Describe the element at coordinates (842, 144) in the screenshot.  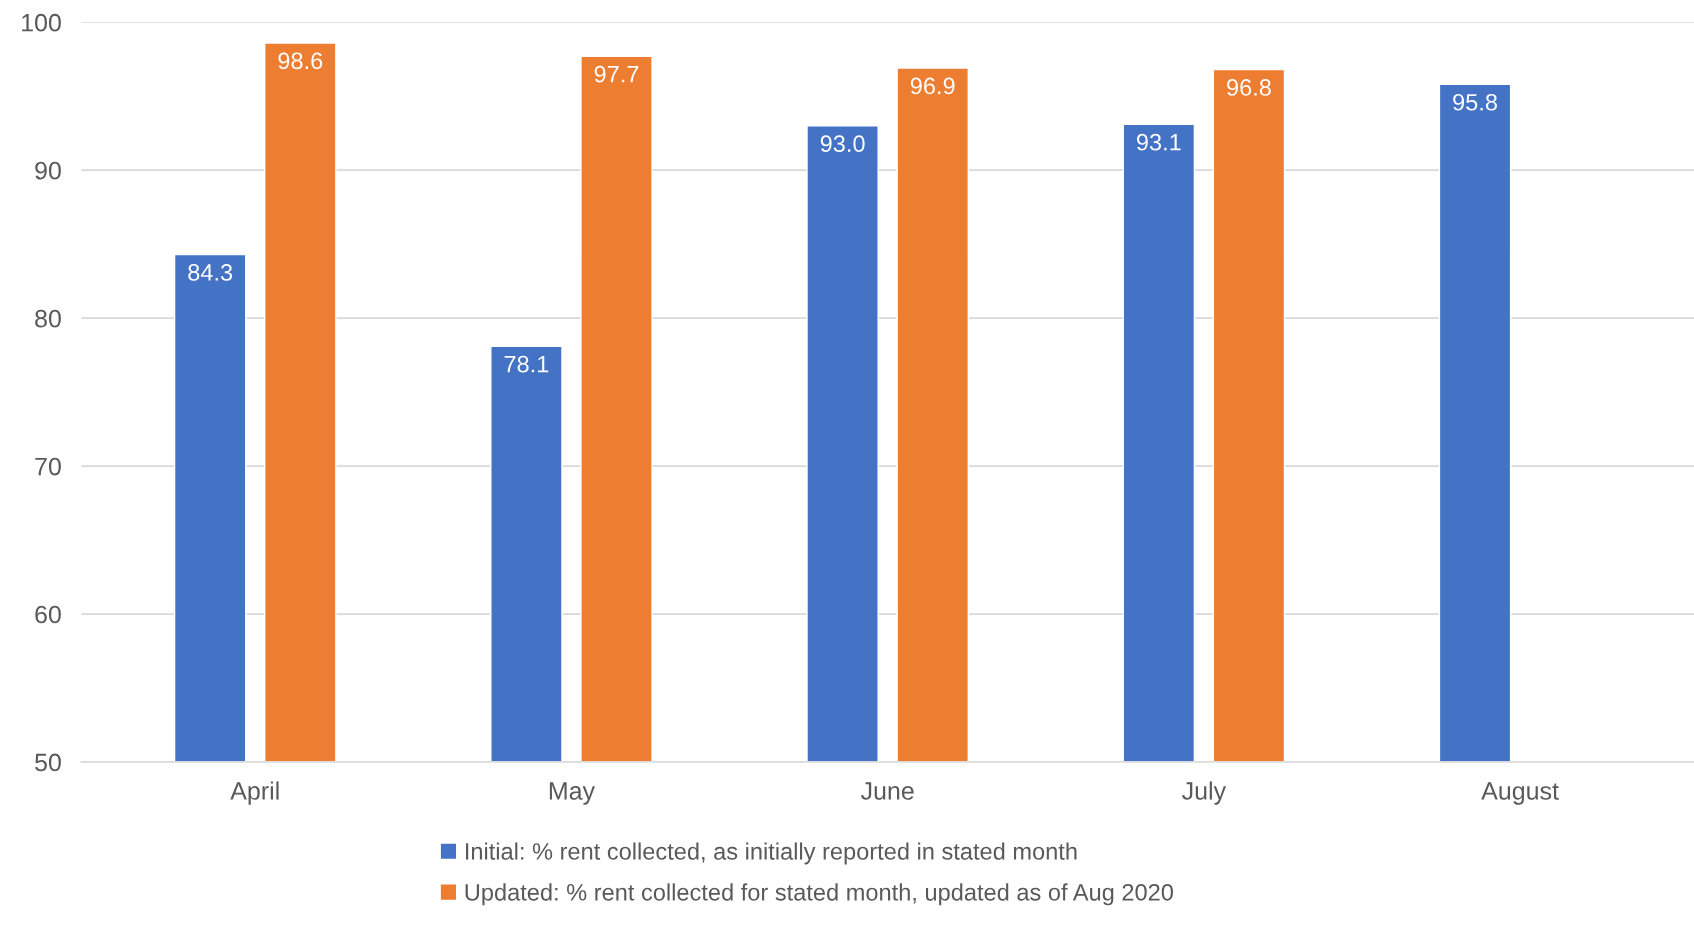
I see `data-label: 93.0` at that location.